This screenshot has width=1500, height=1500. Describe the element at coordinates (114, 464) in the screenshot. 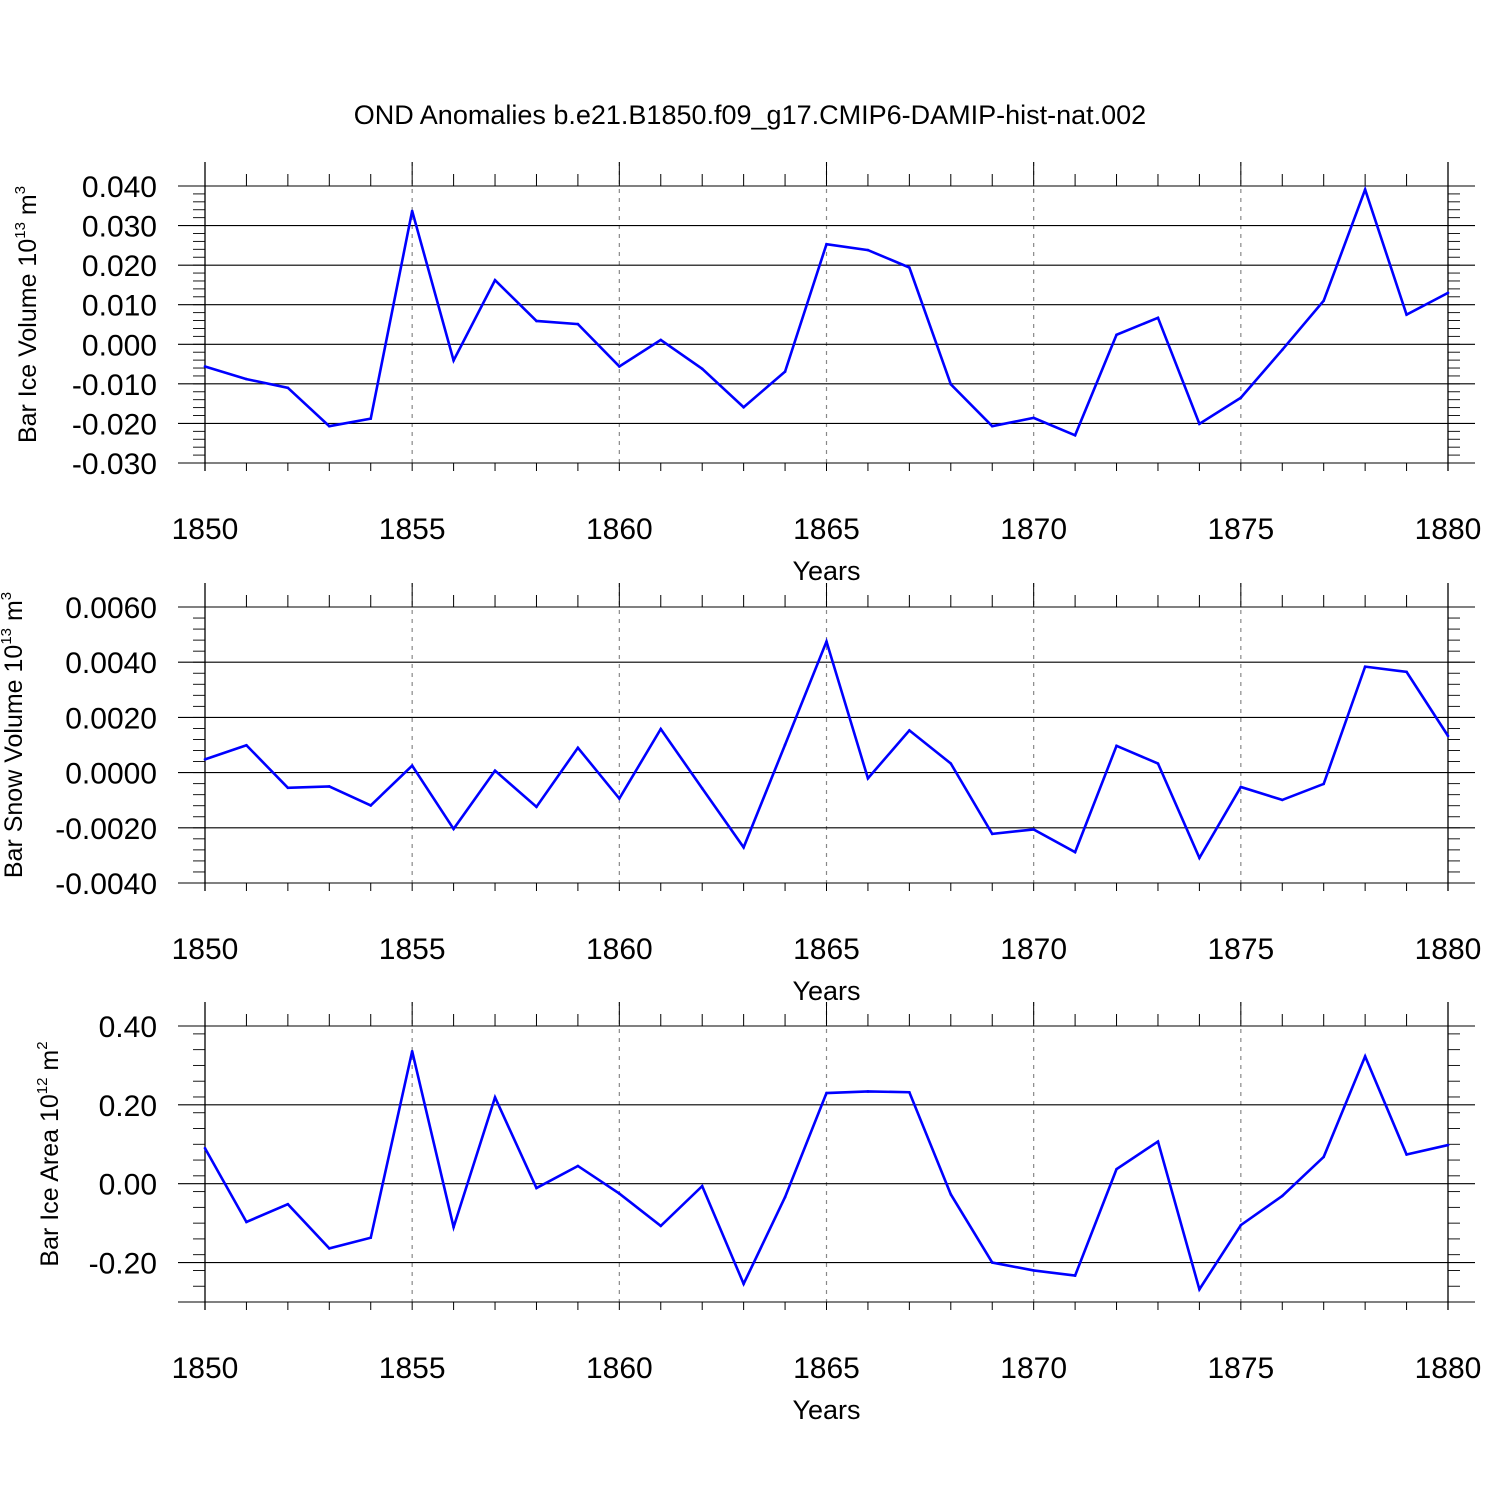

I see `y-tick-label: -0.030` at that location.